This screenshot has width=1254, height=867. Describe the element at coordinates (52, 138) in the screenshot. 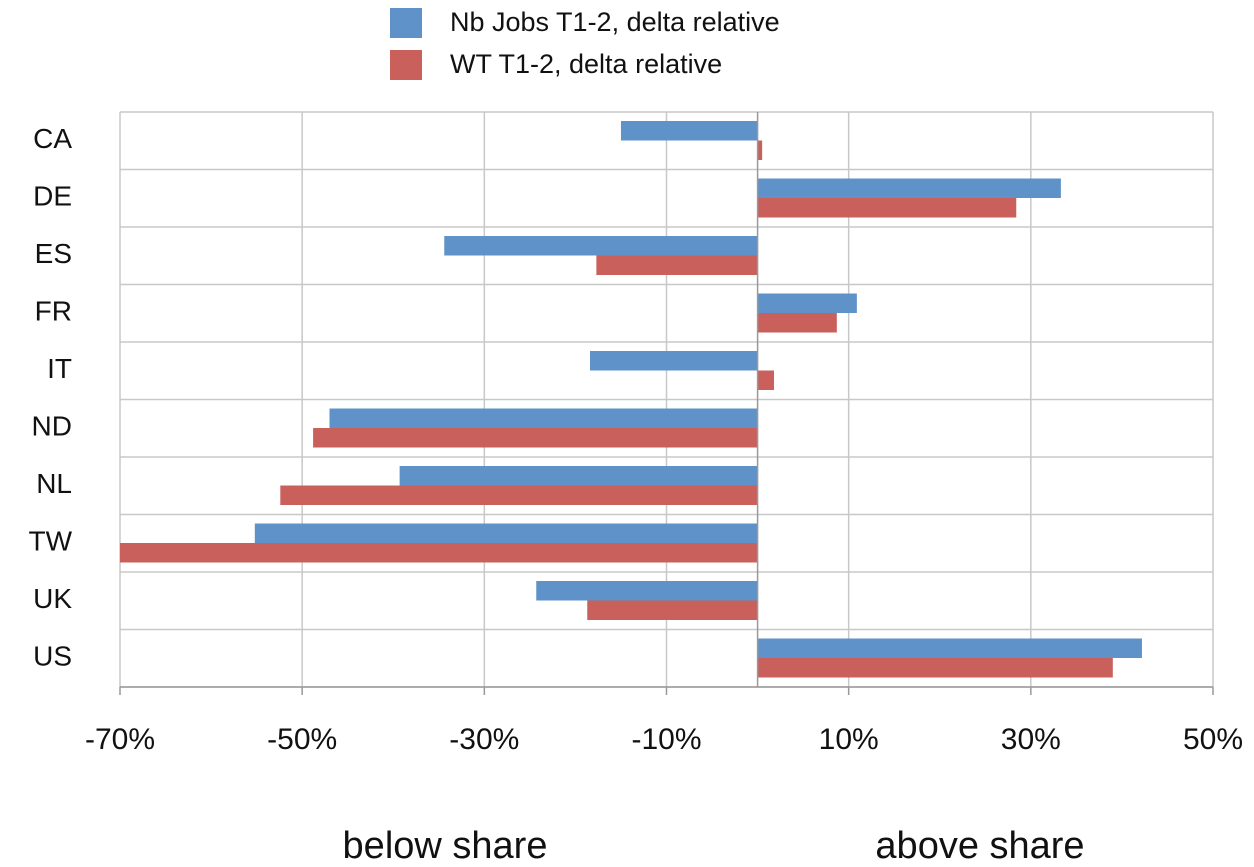

I see `y-tick-label: CA` at that location.